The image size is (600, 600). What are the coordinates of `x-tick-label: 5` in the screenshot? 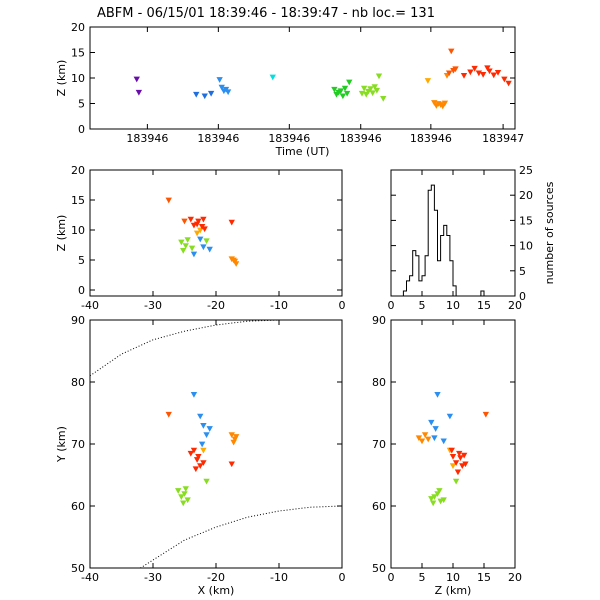 It's located at (422, 577).